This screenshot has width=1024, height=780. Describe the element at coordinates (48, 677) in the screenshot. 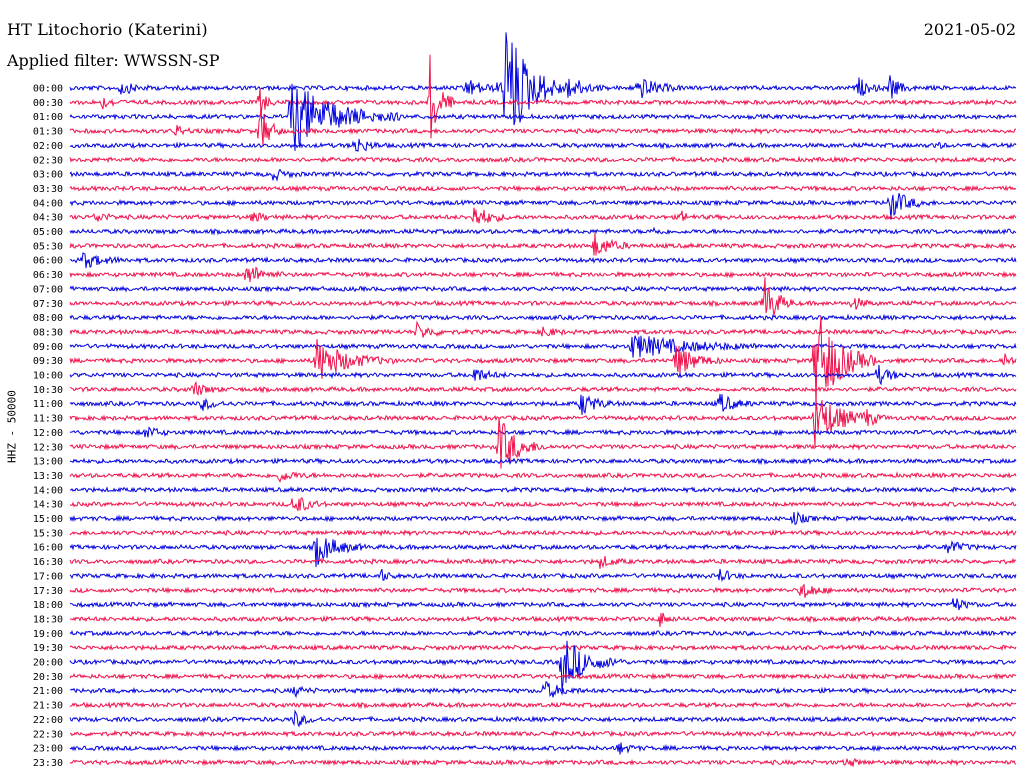

I see `row-time-label: 20:30` at that location.